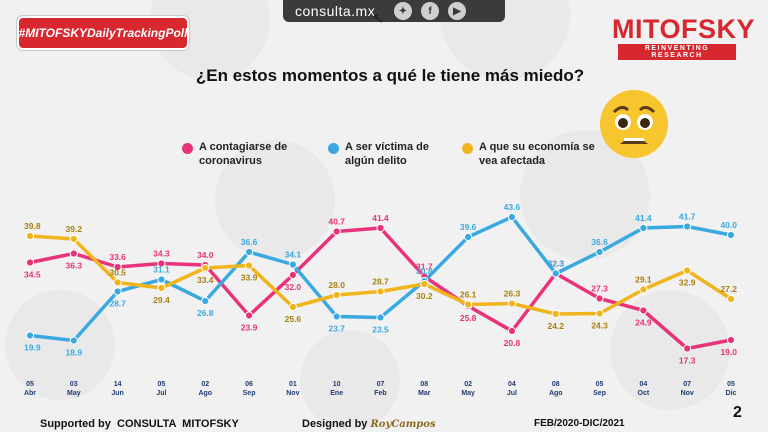 The width and height of the screenshot is (768, 432). I want to click on data-label-contagio: 27.3, so click(599, 289).